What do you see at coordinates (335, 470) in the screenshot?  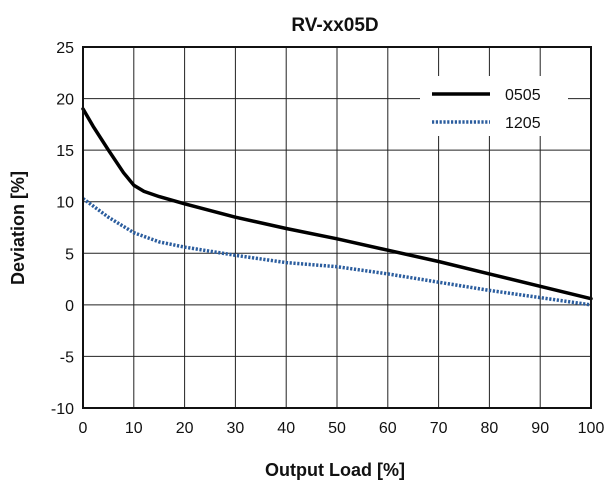 I see `x-axis-title: Output Load [%]` at bounding box center [335, 470].